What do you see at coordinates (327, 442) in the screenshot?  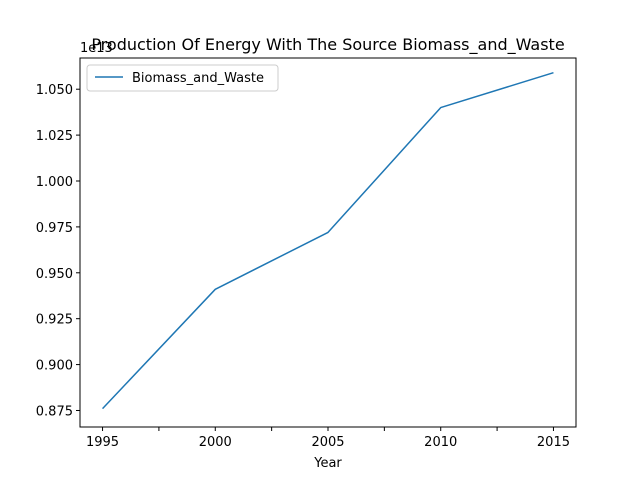 I see `x-tick-label: 2005` at bounding box center [327, 442].